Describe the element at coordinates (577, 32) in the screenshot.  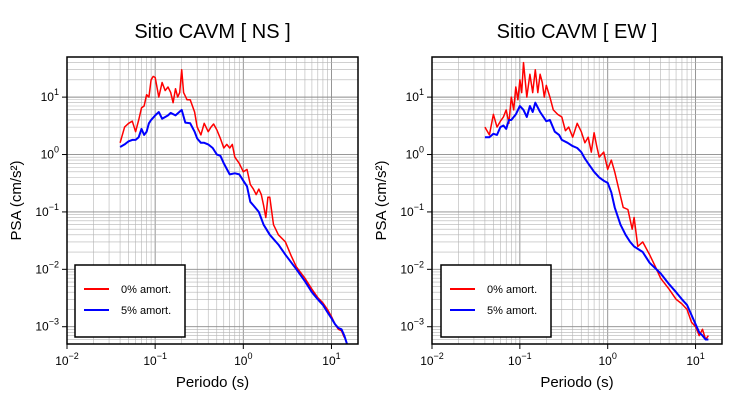
I see `chart-title: Sitio CAVM [ EW ]` at that location.